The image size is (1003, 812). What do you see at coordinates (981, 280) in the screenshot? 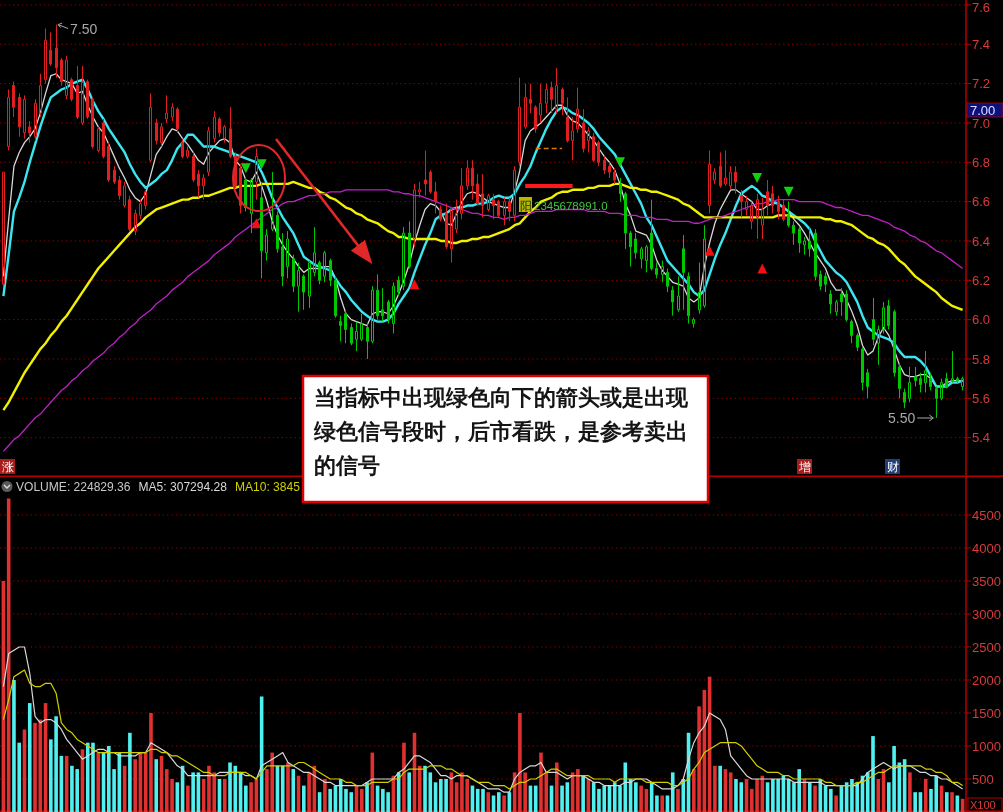
I see `y-tick-label: 6.2` at bounding box center [981, 280].